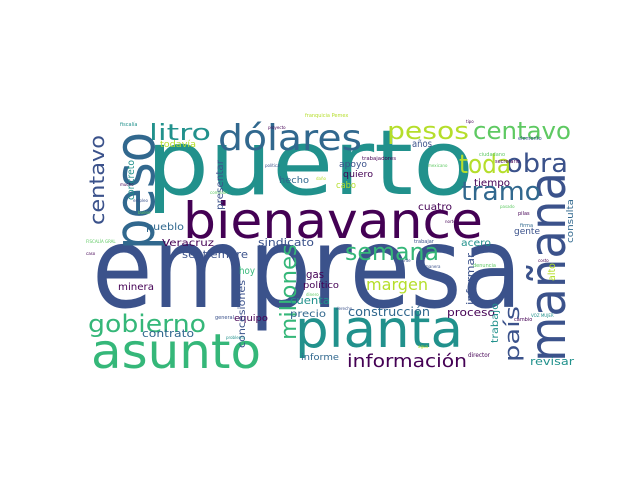  What do you see at coordinates (476, 243) in the screenshot?
I see `word-acero: acero` at bounding box center [476, 243].